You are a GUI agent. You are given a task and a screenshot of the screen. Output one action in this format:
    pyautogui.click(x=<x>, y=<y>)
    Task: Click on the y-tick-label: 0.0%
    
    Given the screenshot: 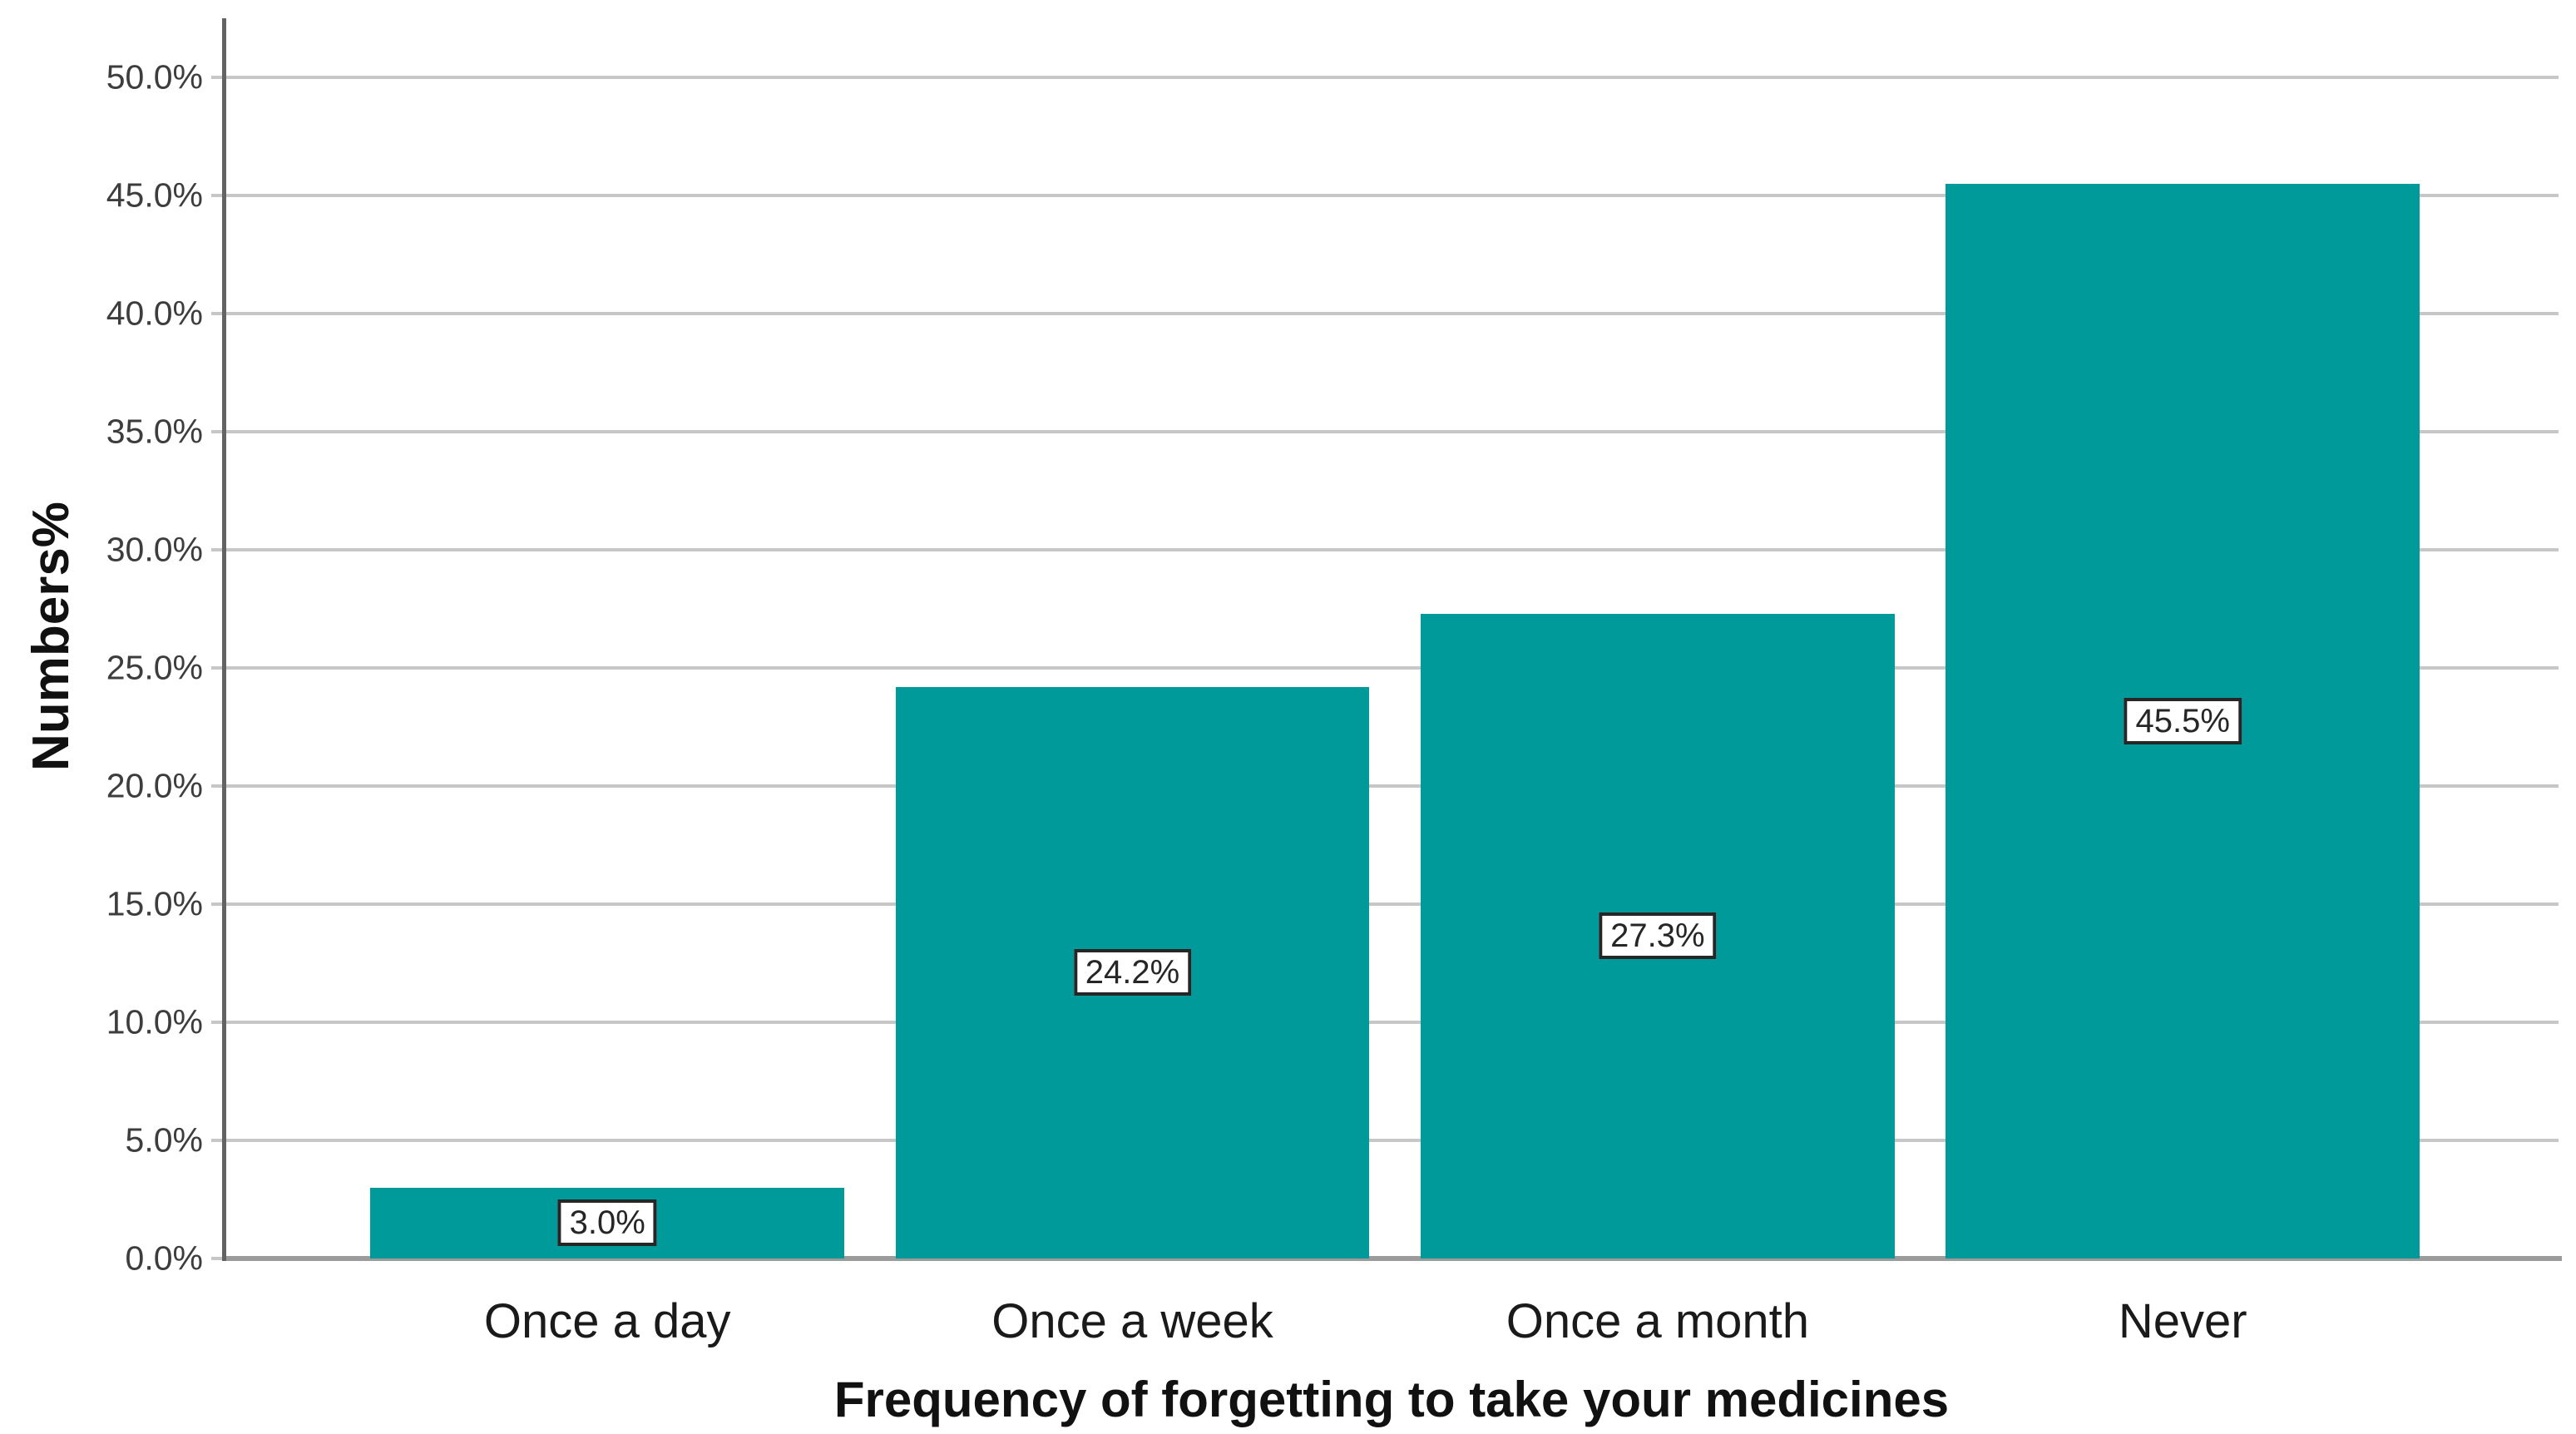 What is the action you would take?
    pyautogui.click(x=164, y=1258)
    